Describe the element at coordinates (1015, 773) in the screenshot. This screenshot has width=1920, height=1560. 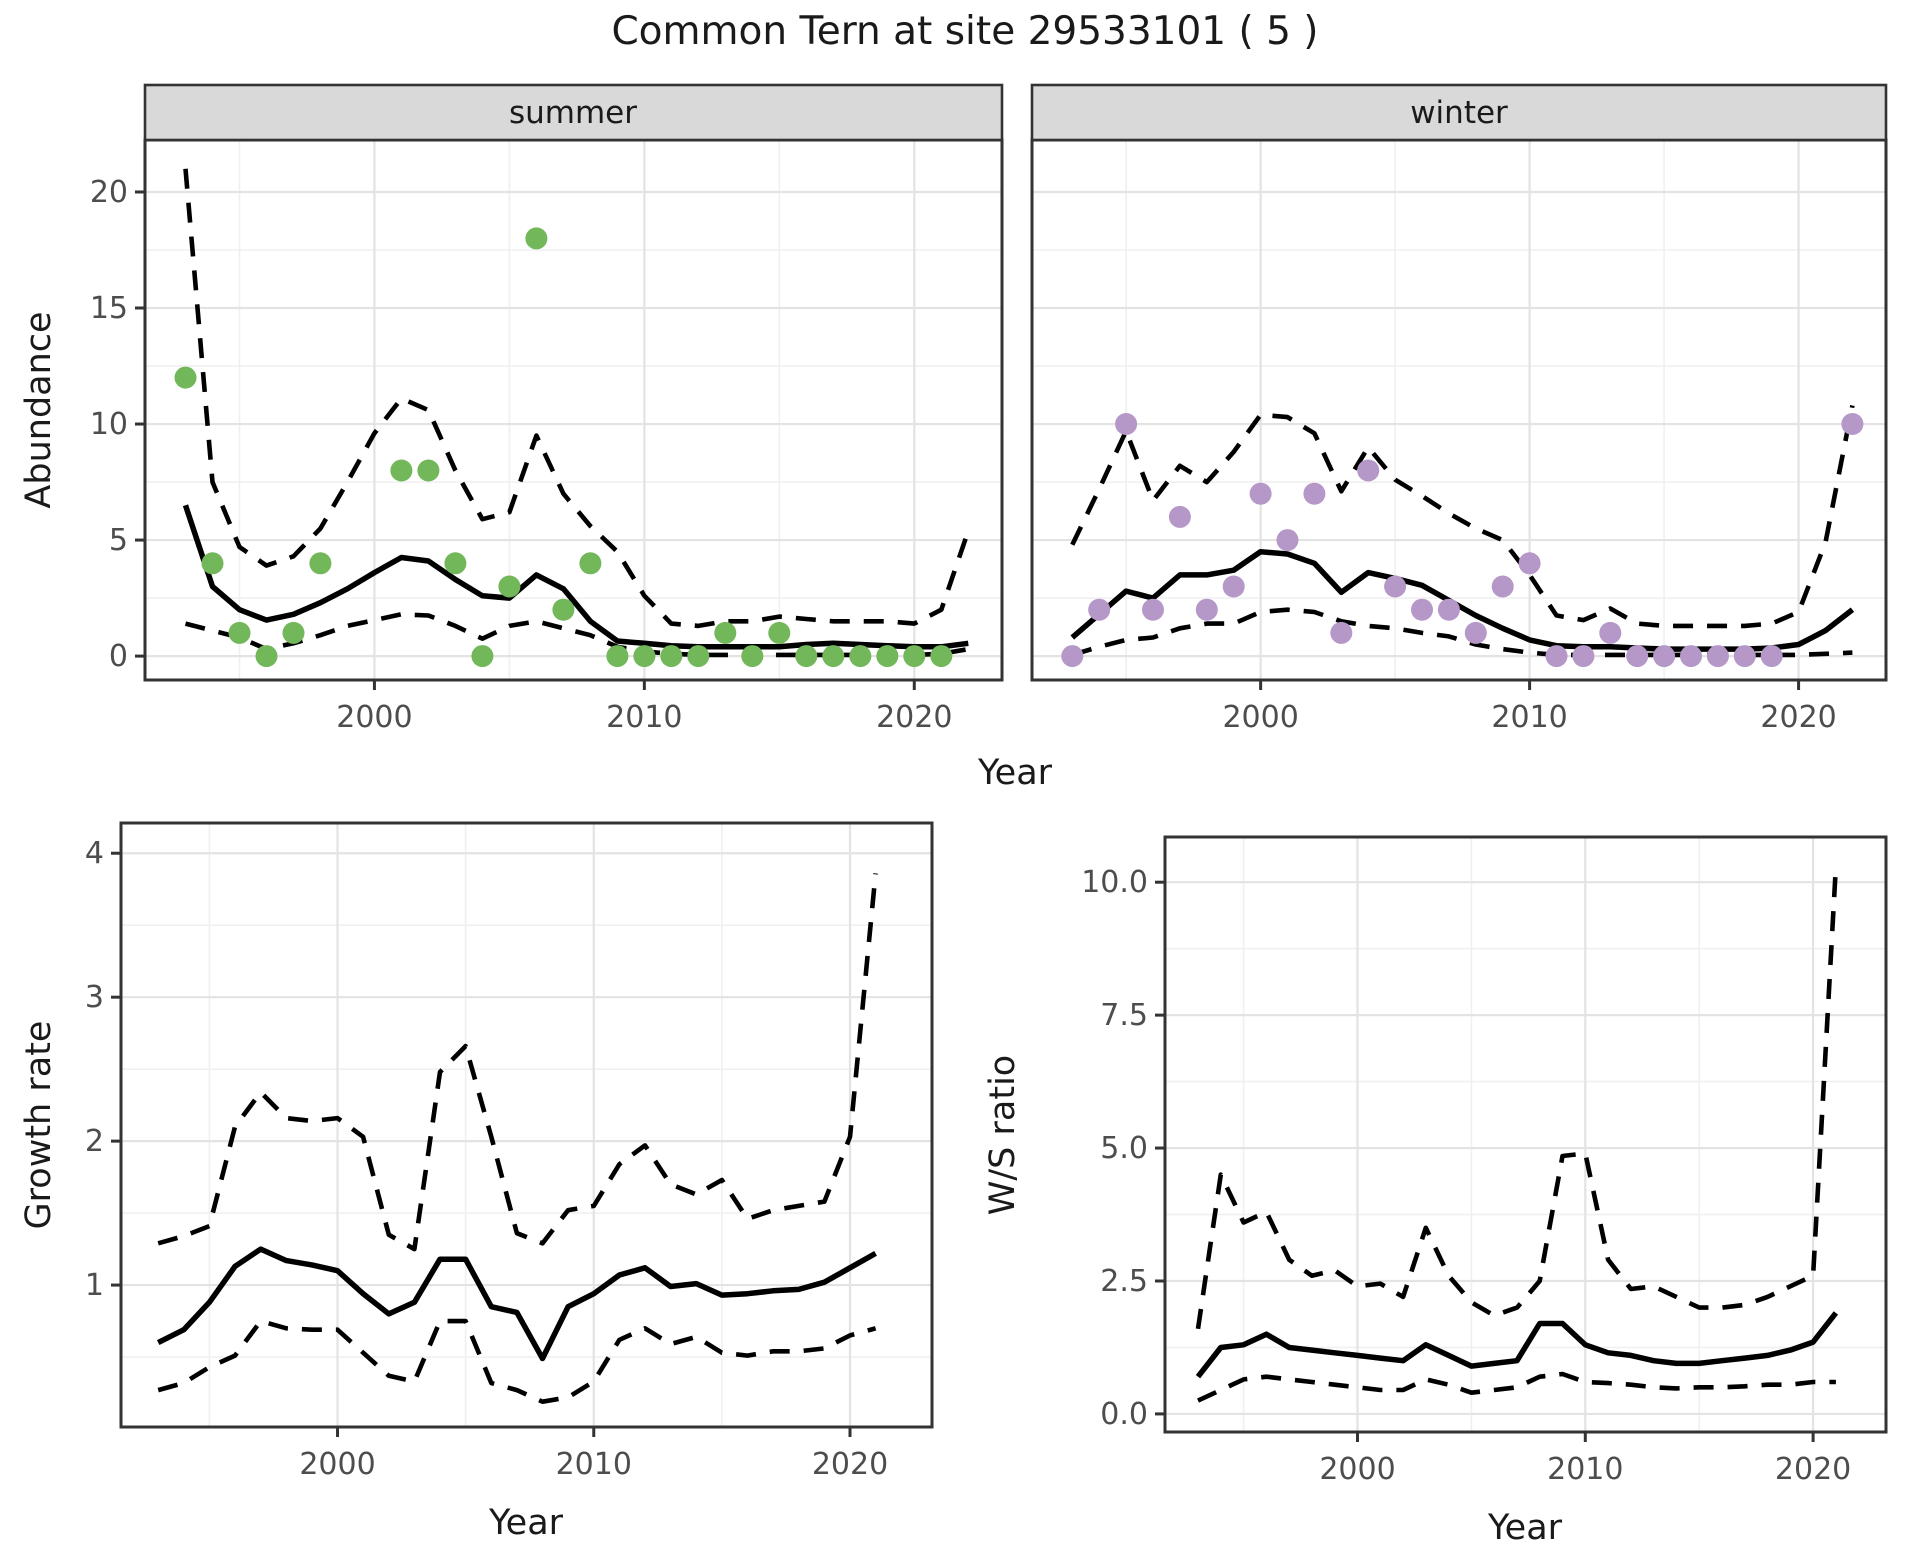
I see `x-axis-title-year-top: Year` at that location.